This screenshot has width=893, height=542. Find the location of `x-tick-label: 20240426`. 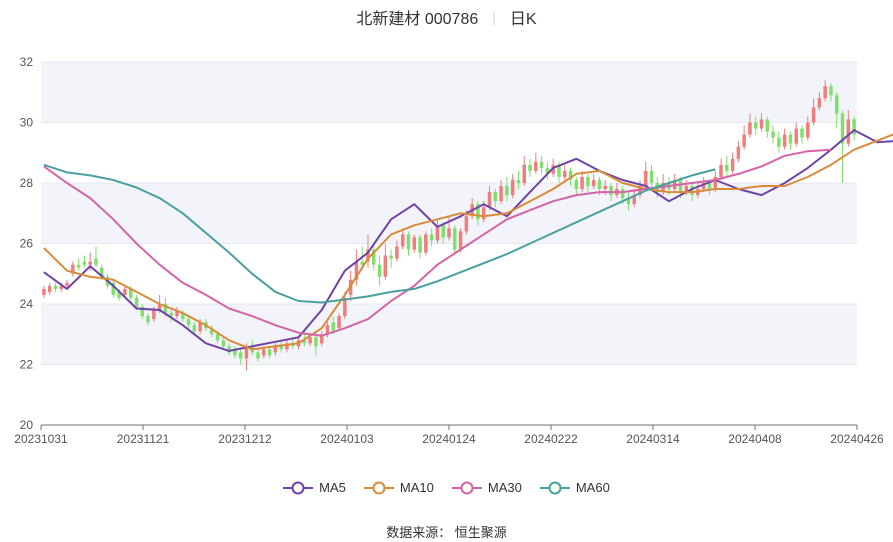

x-tick-label: 20240426 is located at coordinates (857, 439).